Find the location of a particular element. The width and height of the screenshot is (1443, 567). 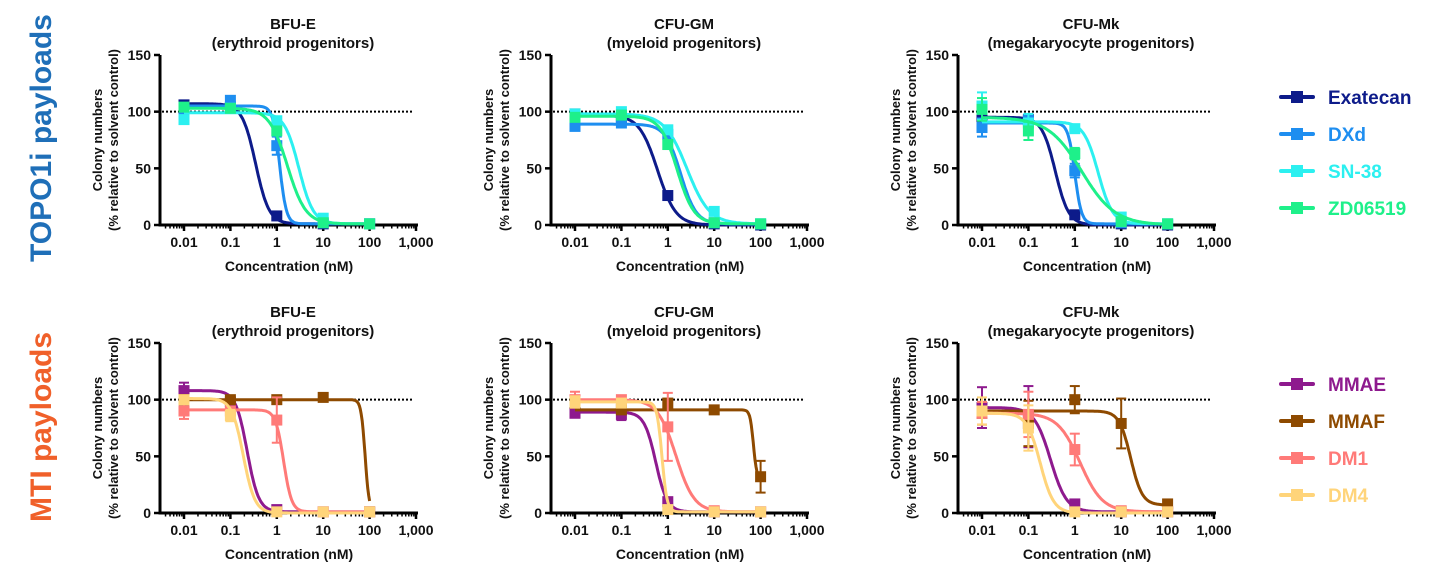

fit-curve is located at coordinates (668, 457).